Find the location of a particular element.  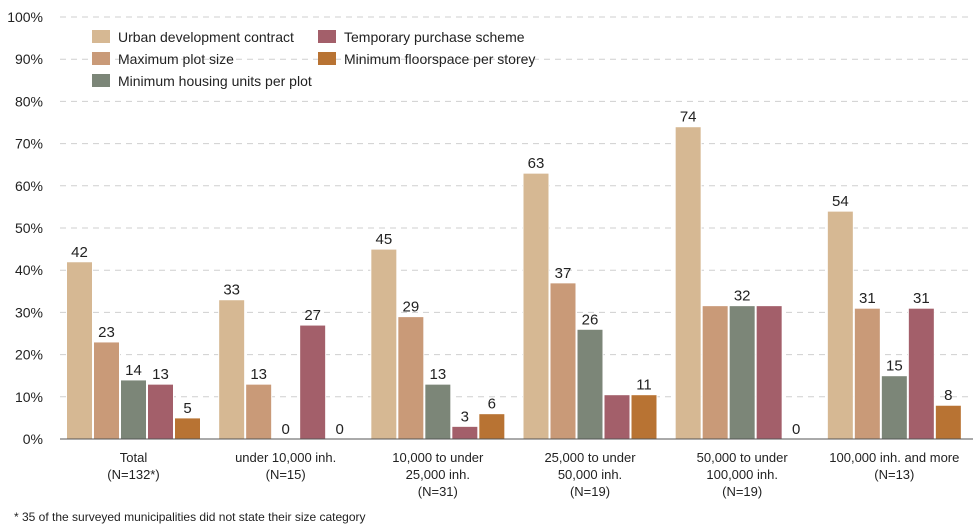

y-tick-label: 20% is located at coordinates (29, 355).